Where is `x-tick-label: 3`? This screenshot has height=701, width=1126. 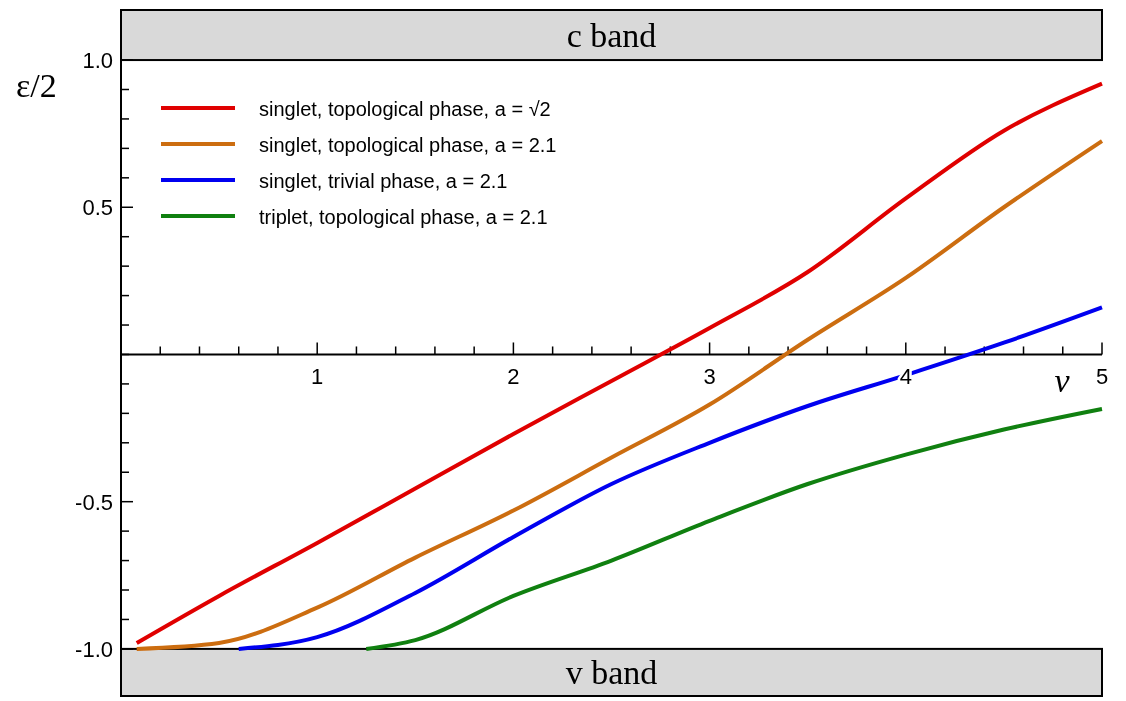
x-tick-label: 3 is located at coordinates (709, 377).